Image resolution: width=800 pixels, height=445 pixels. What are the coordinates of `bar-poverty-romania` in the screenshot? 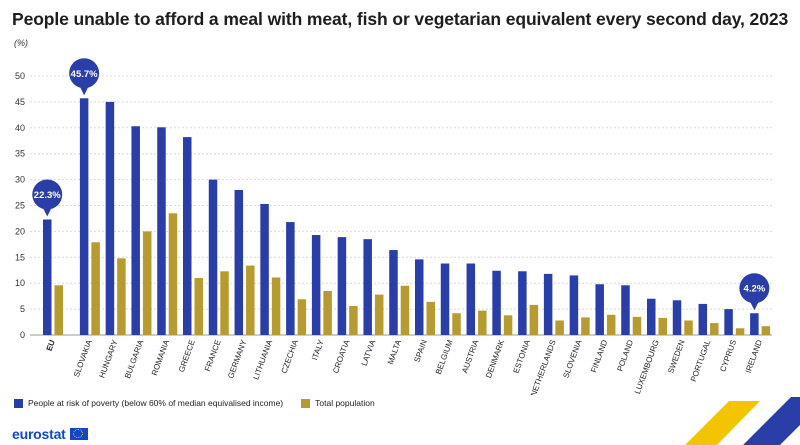 It's located at (161, 231).